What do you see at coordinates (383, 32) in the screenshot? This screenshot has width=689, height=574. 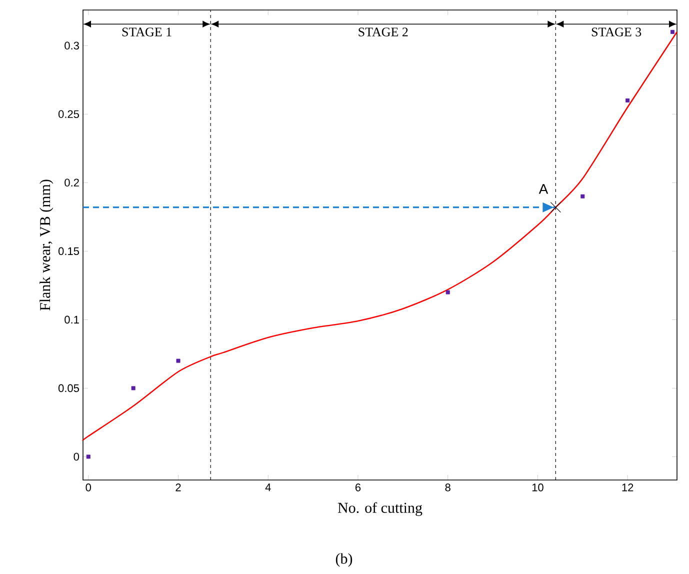 I see `annotation: STAGE 2` at bounding box center [383, 32].